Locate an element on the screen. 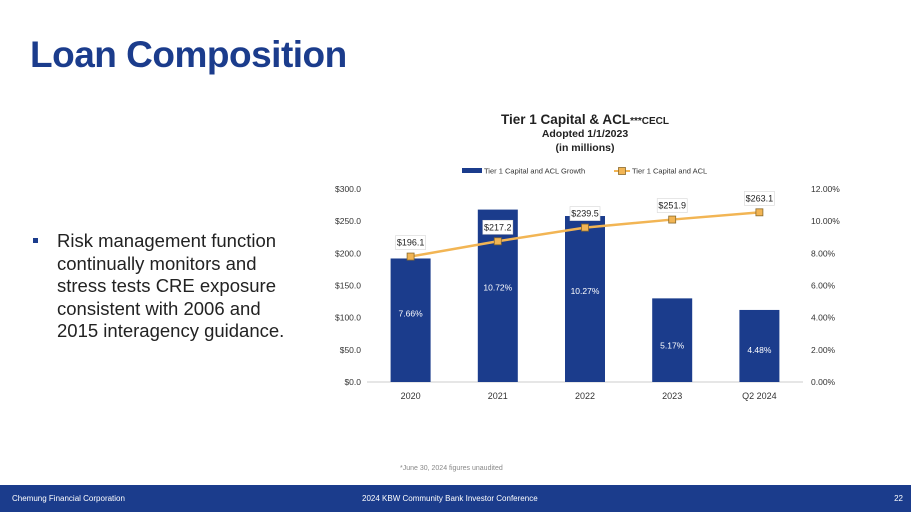 The width and height of the screenshot is (911, 512). legend-line-marker is located at coordinates (622, 171).